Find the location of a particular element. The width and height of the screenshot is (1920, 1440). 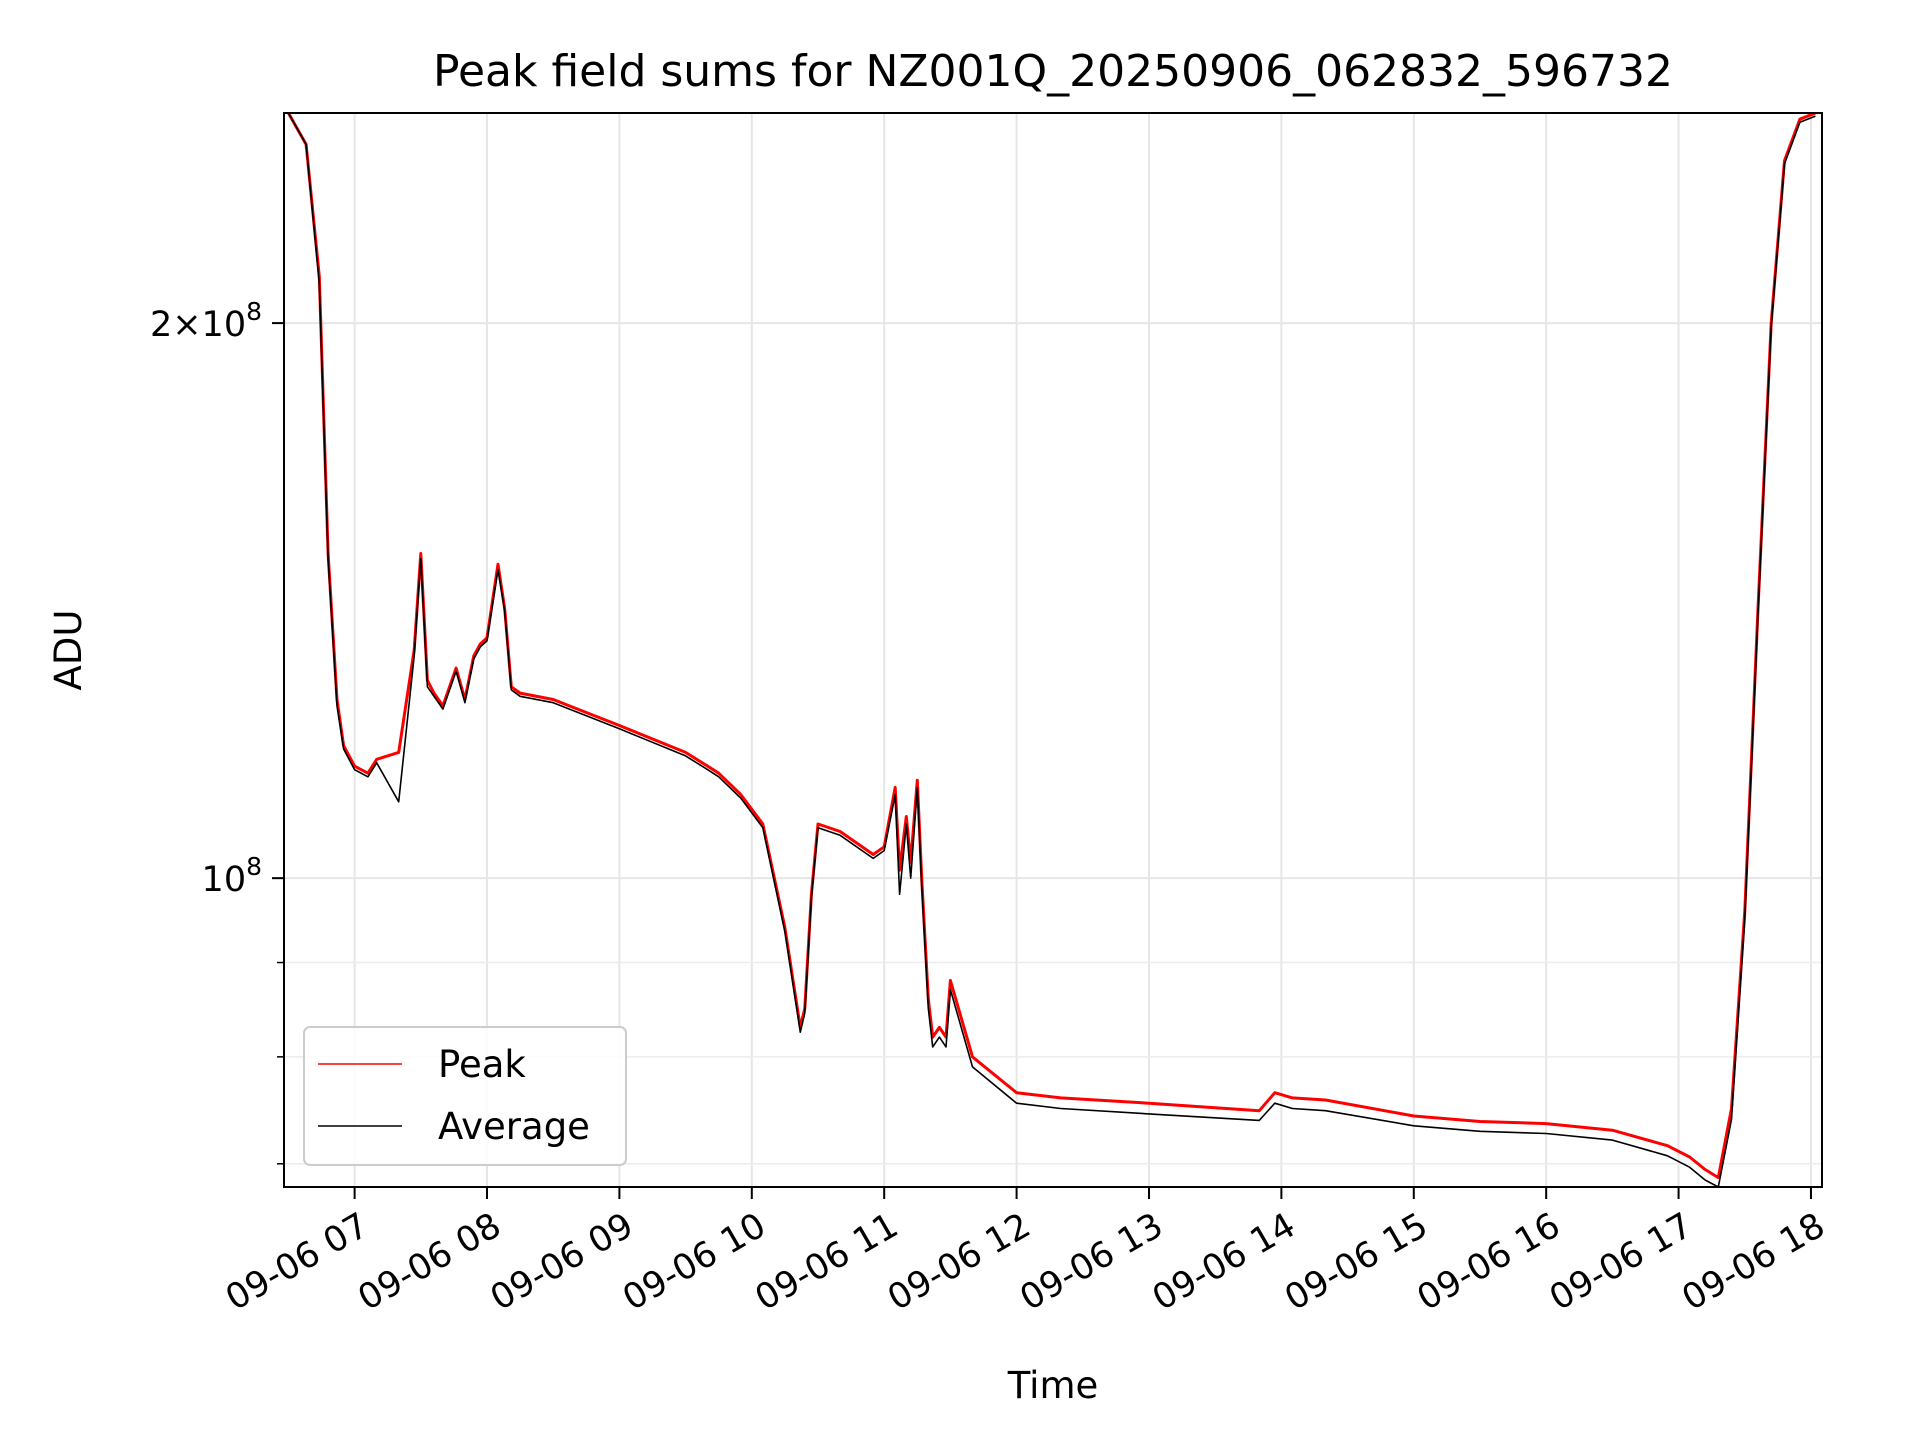

y-tick-label: 2×108 is located at coordinates (206, 321).